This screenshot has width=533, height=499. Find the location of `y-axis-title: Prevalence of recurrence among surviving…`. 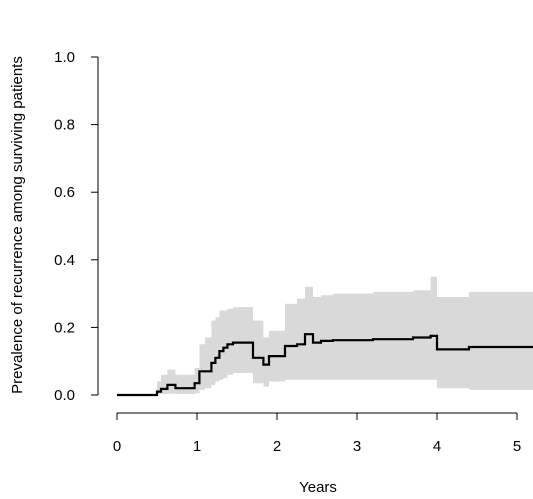

y-axis-title: Prevalence of recurrence among surviving… is located at coordinates (17, 225).